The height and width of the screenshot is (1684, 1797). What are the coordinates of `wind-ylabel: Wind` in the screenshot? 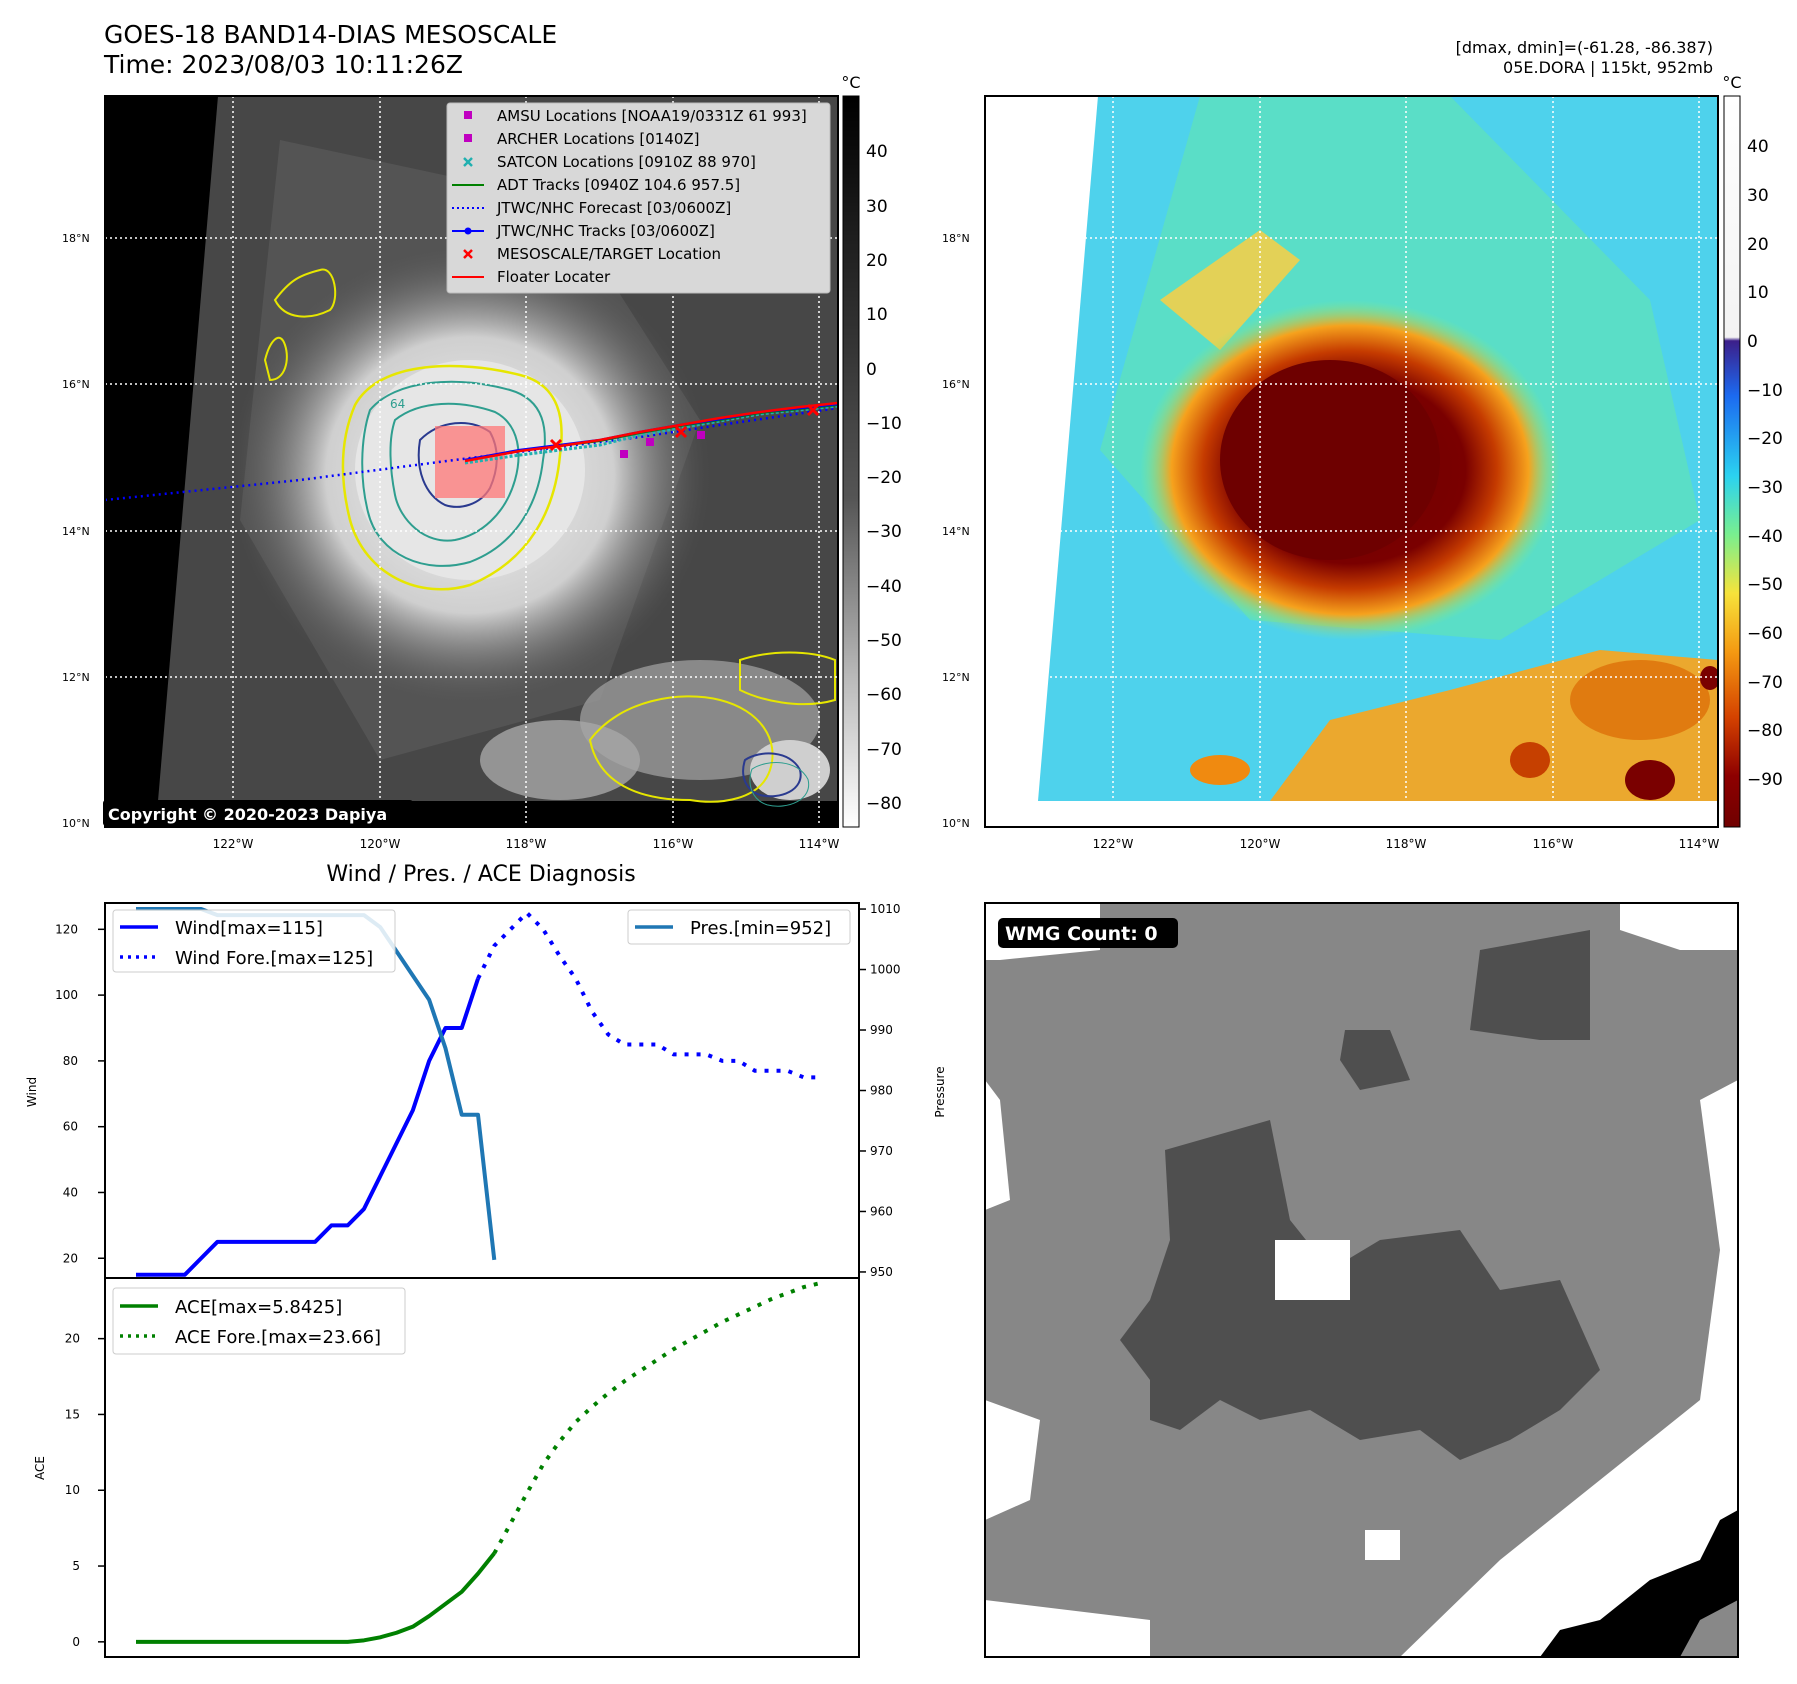 It's located at (32, 1092).